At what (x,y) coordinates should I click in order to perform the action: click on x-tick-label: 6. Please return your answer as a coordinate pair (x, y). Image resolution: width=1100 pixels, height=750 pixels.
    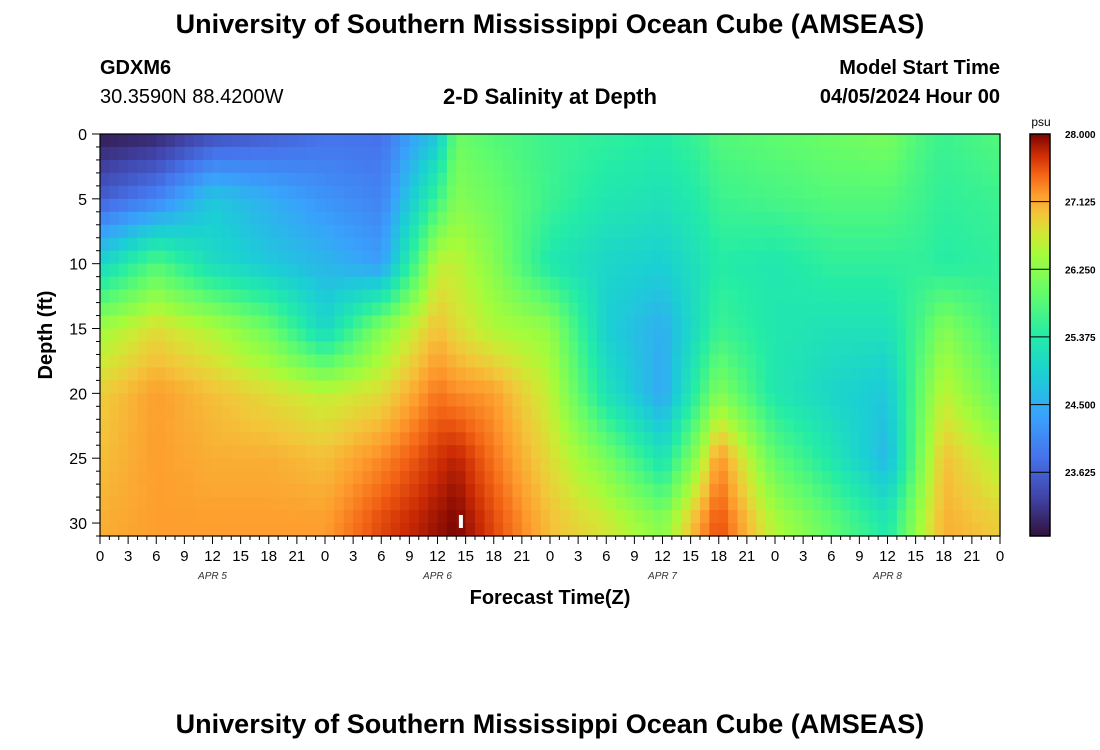
    Looking at the image, I should click on (156, 556).